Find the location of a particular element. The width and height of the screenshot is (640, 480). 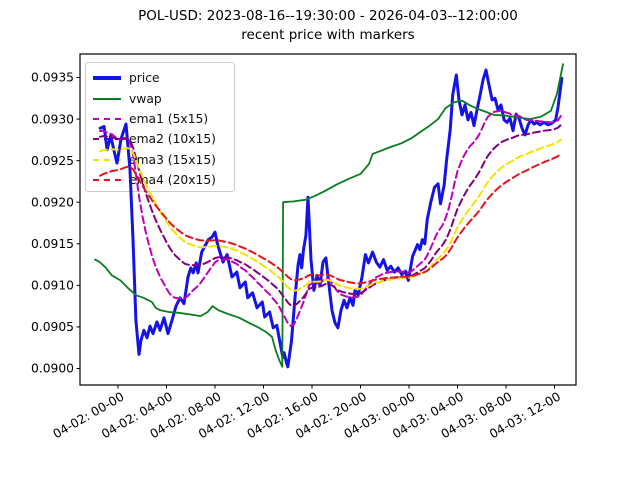

legend-label: ema3 (15x15) is located at coordinates (172, 159).